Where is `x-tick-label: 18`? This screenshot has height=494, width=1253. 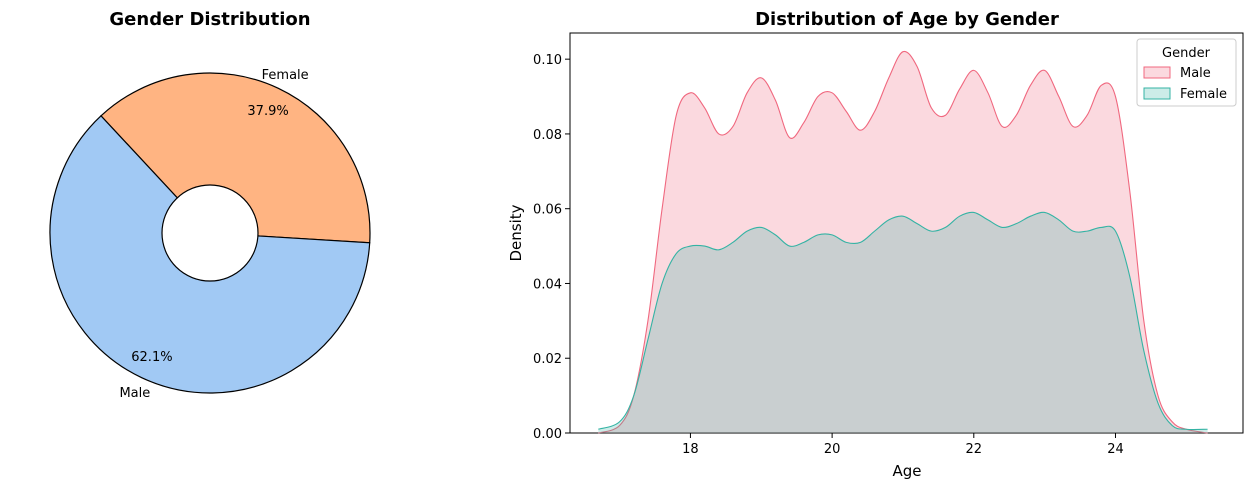
x-tick-label: 18 is located at coordinates (690, 449).